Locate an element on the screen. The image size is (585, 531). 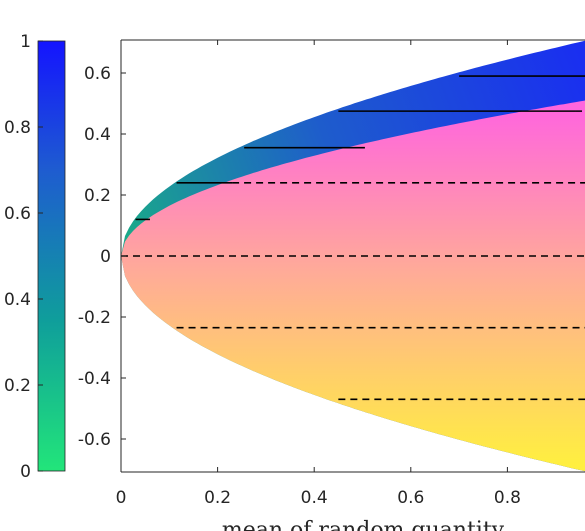
colorbar: 1 0.8 0.6 0.4 0.2 0 is located at coordinates (35, 257).